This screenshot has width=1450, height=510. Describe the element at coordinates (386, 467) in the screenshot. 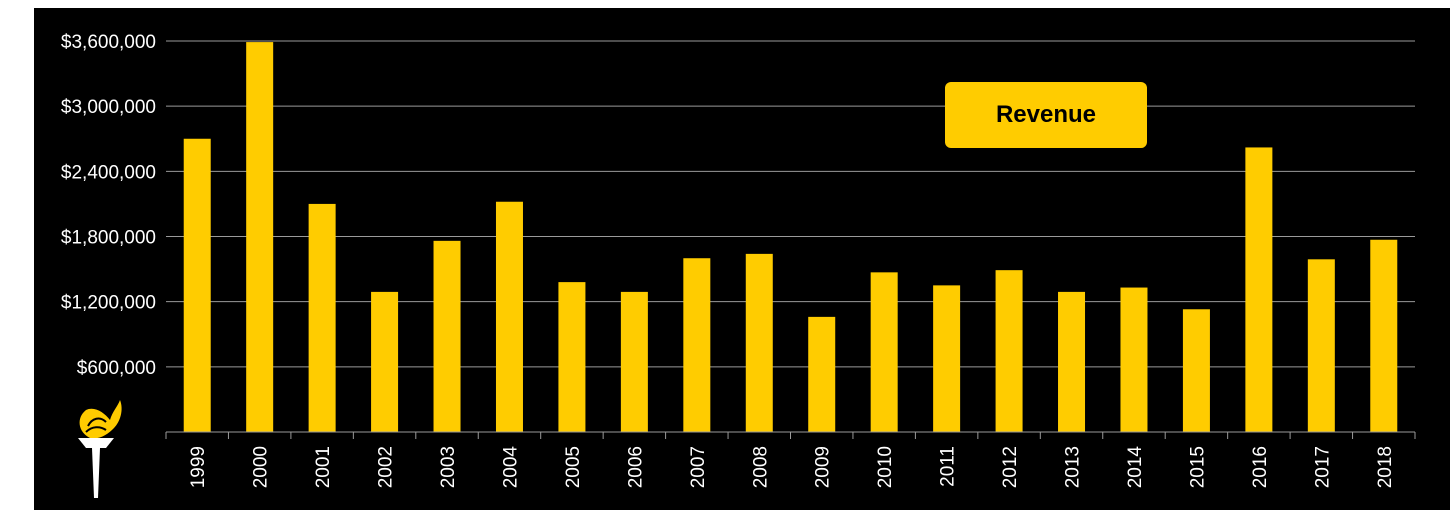

I see `x-tick-label-2002: 2002` at that location.